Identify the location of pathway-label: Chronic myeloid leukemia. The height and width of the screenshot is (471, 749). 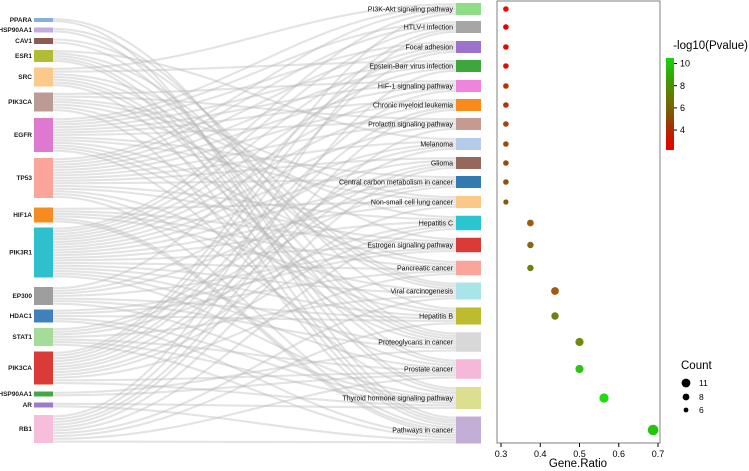
(413, 105).